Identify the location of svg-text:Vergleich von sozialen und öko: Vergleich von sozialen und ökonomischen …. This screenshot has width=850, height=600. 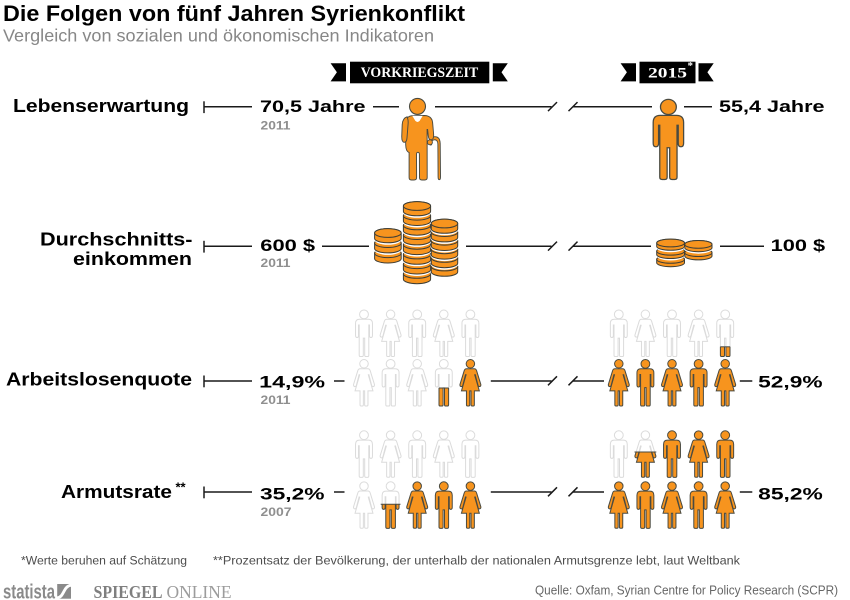
(218, 35).